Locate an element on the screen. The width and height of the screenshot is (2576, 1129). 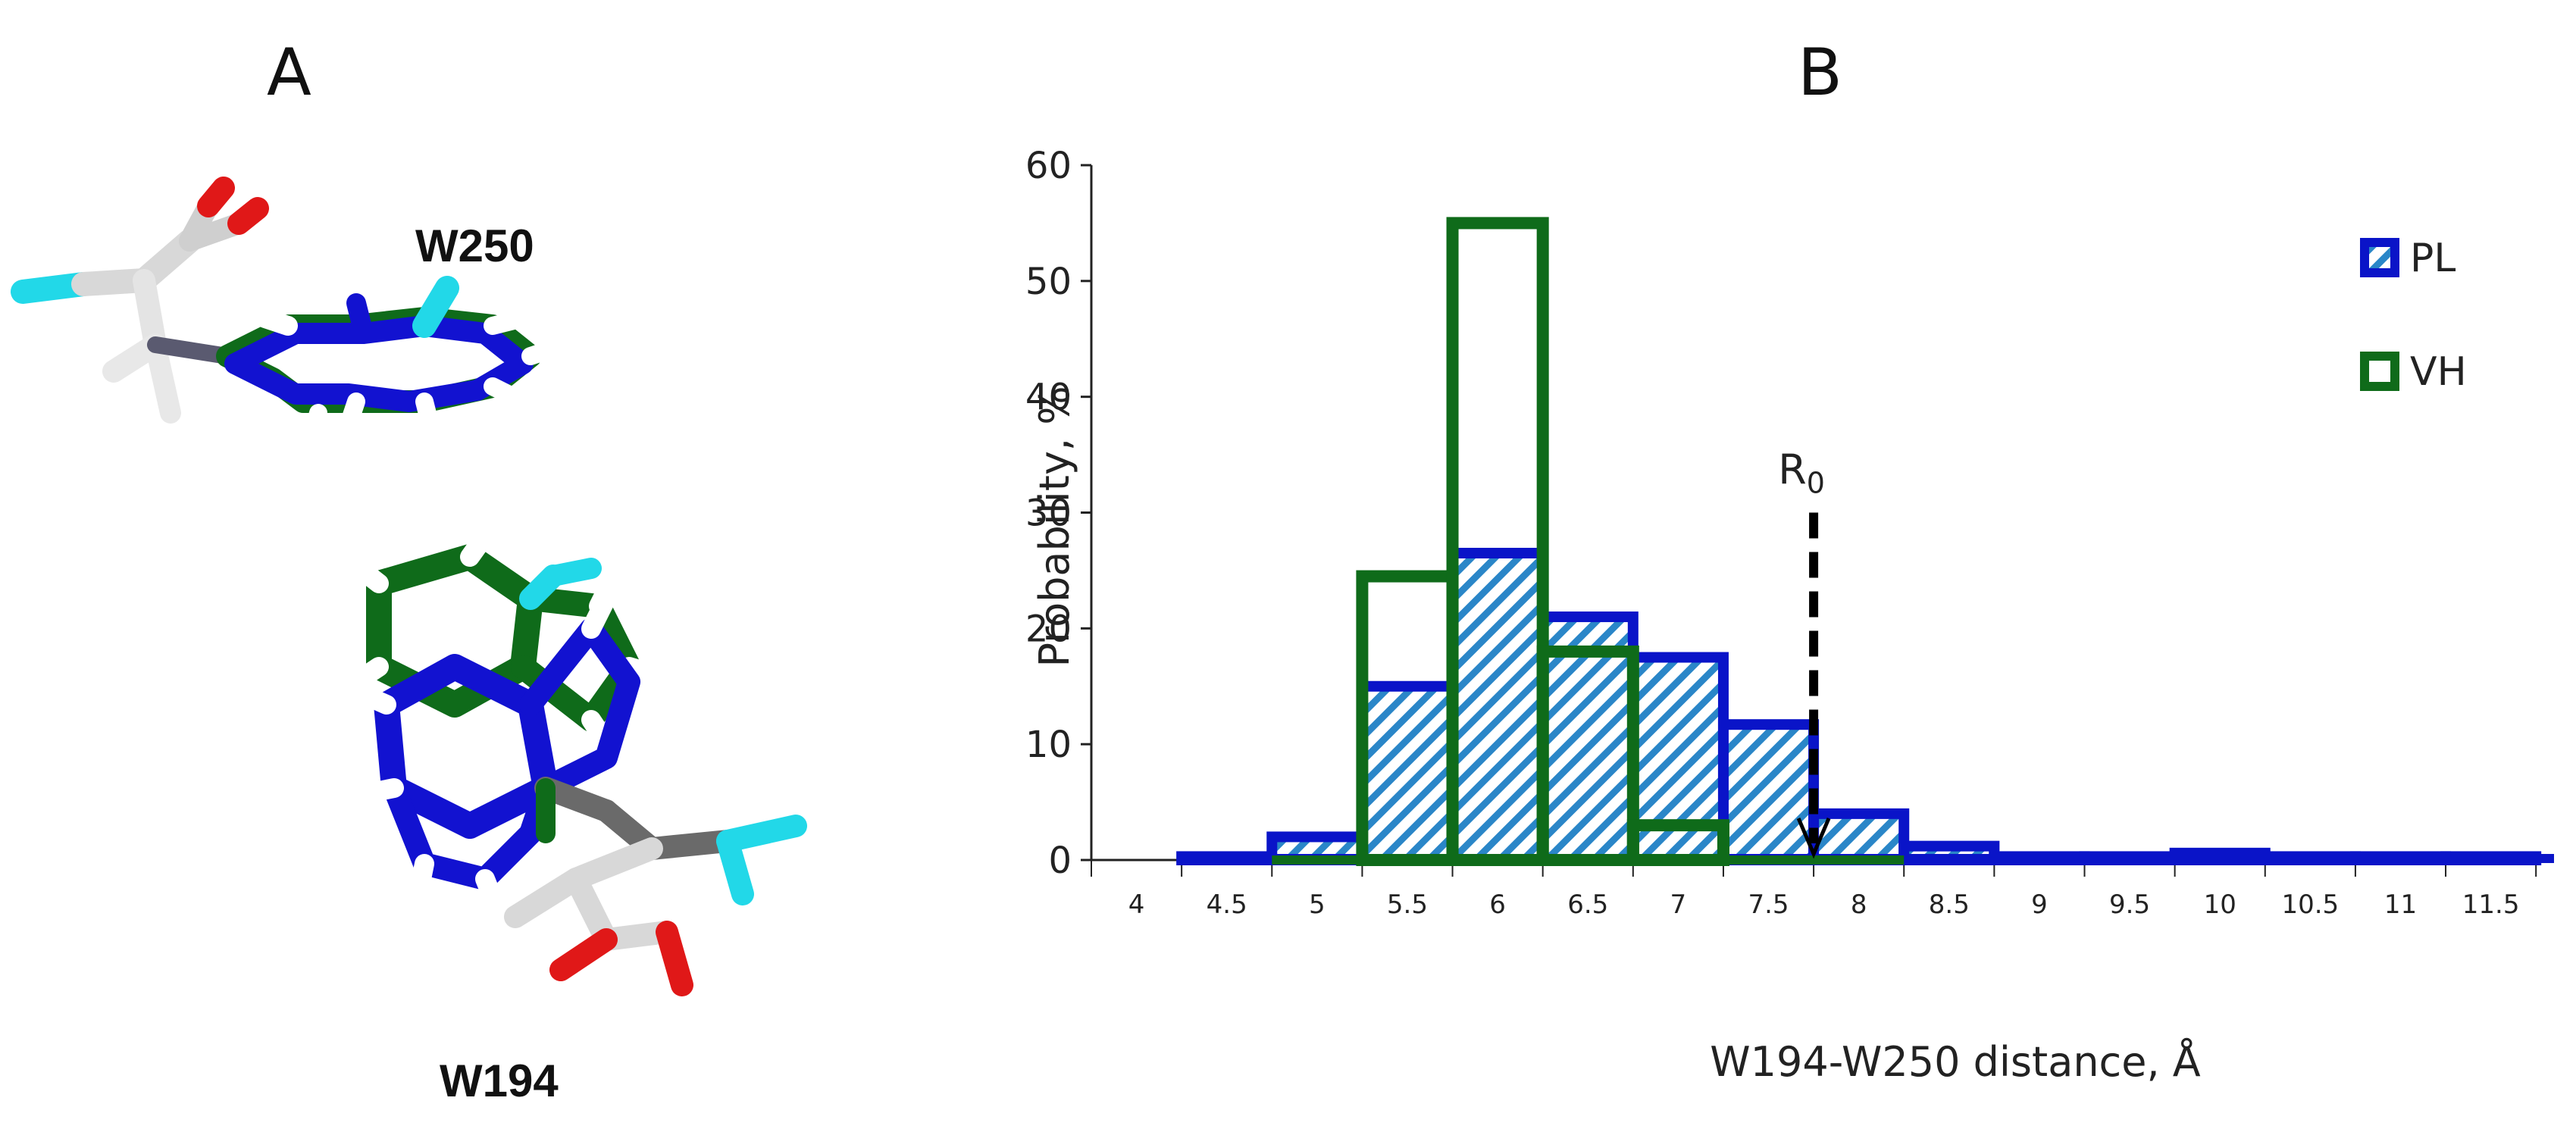
x-tick-label: 7.5 is located at coordinates (1769, 905).